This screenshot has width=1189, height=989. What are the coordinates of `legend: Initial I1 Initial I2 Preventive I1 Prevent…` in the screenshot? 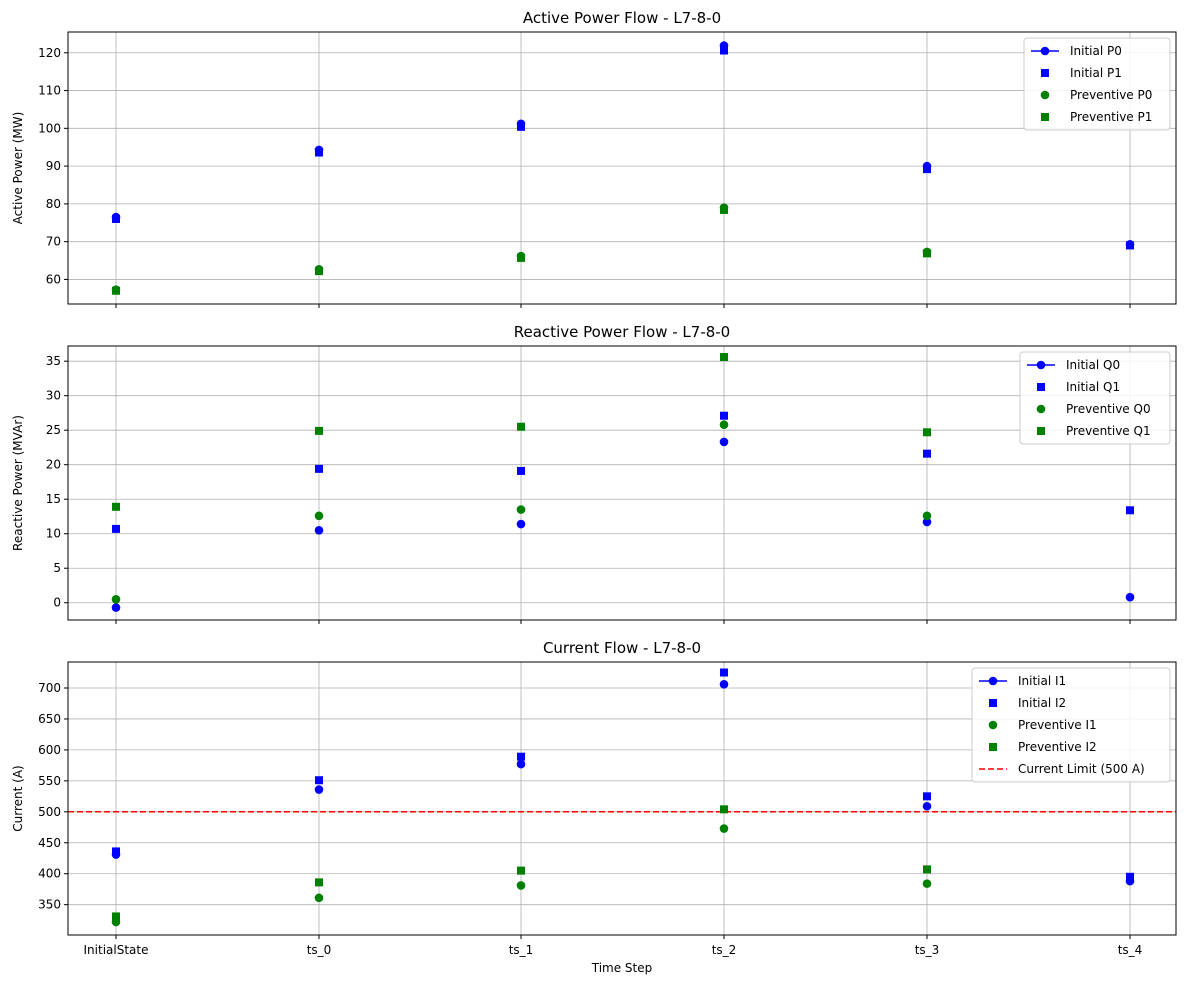 It's located at (1071, 725).